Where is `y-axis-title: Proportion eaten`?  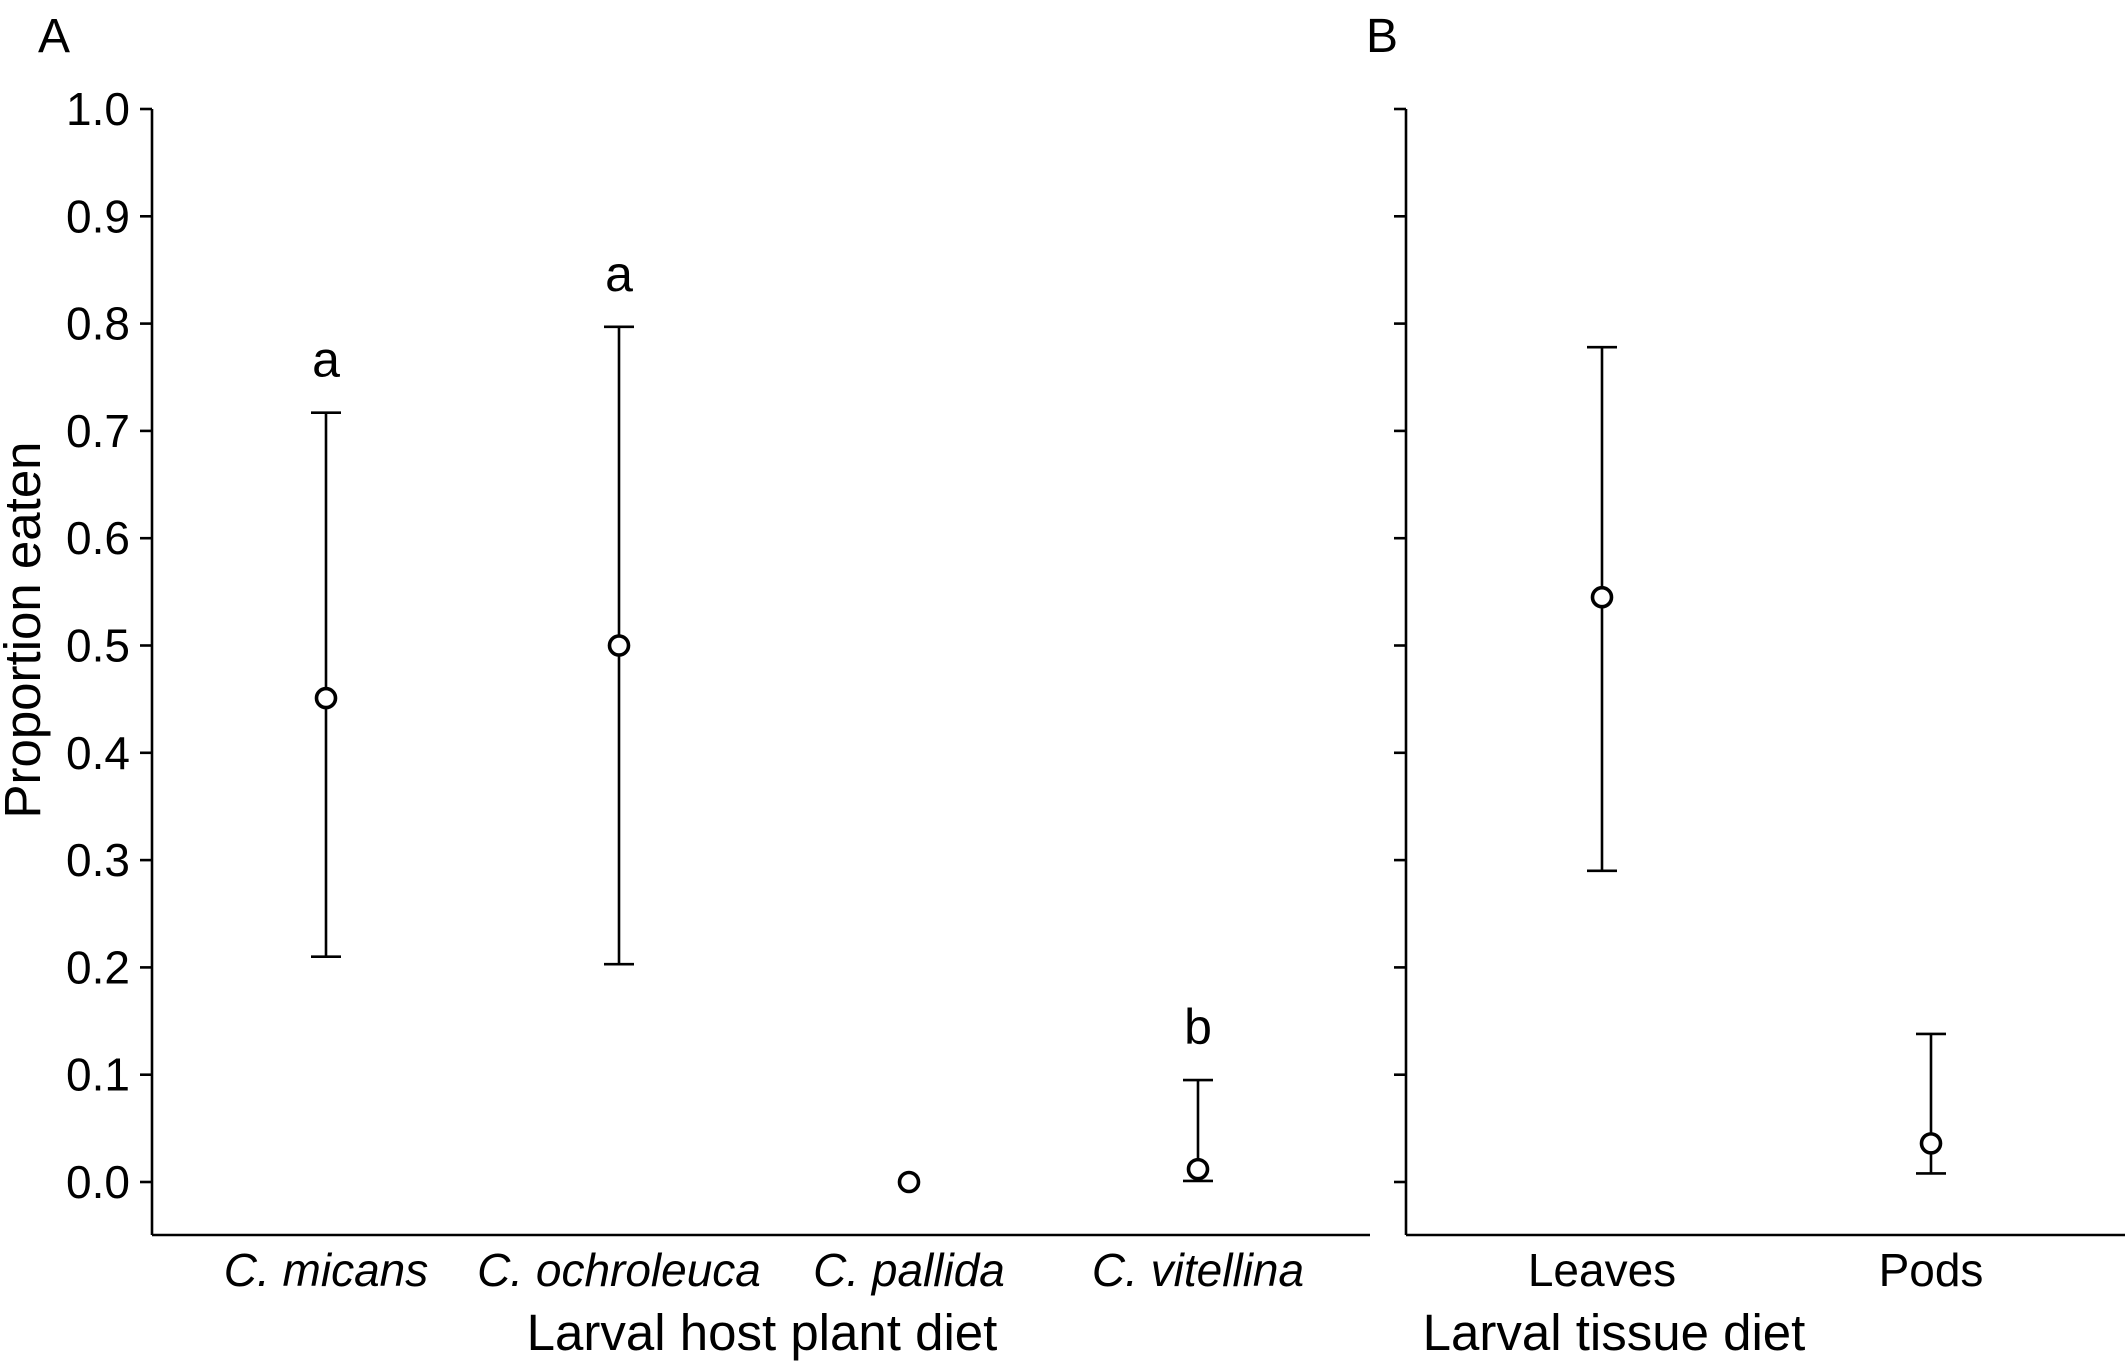 y-axis-title: Proportion eaten is located at coordinates (25, 629).